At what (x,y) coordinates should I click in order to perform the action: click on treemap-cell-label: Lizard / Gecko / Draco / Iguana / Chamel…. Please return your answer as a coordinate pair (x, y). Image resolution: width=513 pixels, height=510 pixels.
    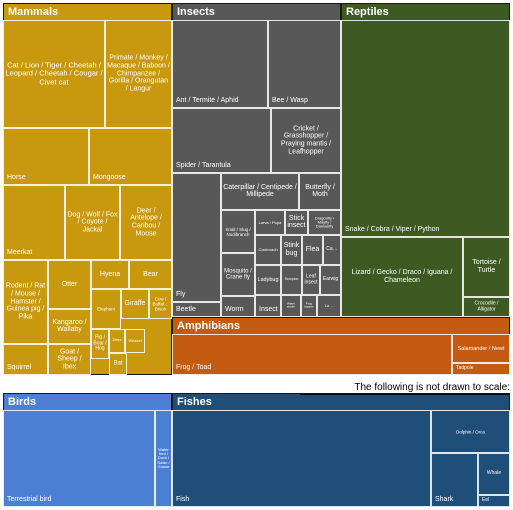
    Looking at the image, I should click on (402, 276).